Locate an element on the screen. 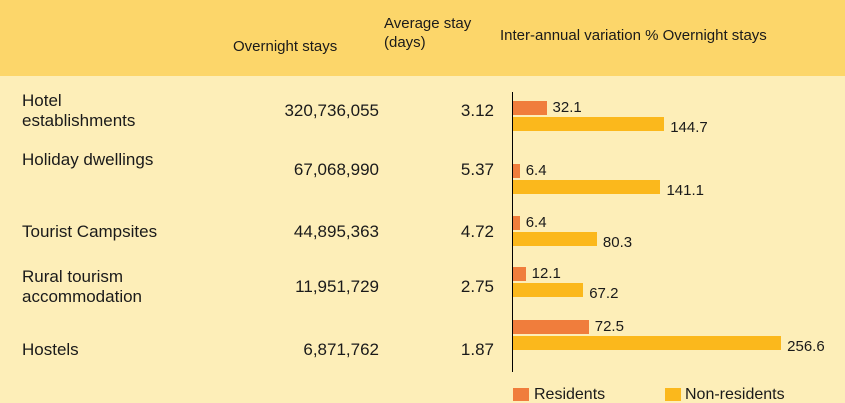 This screenshot has width=845, height=403. overnight-stays: 67,068,990 is located at coordinates (336, 169).